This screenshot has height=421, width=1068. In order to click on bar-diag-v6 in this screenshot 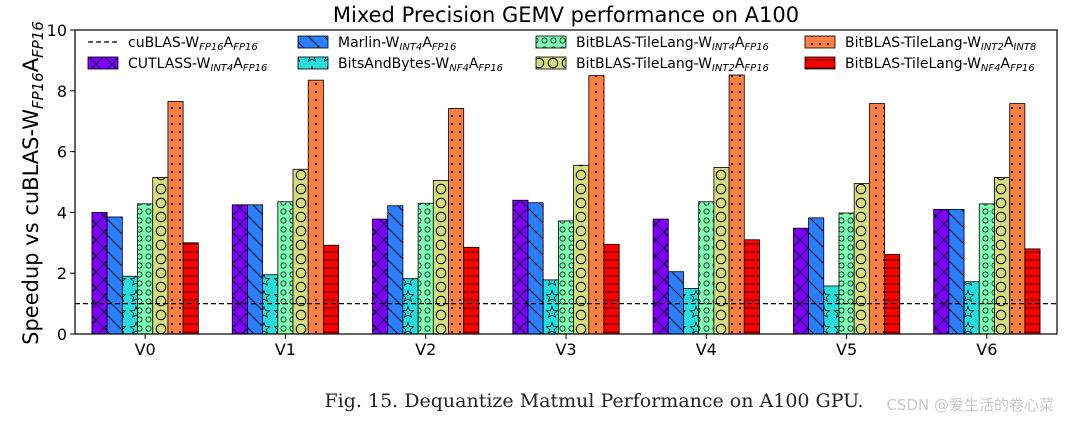, I will do `click(956, 271)`.